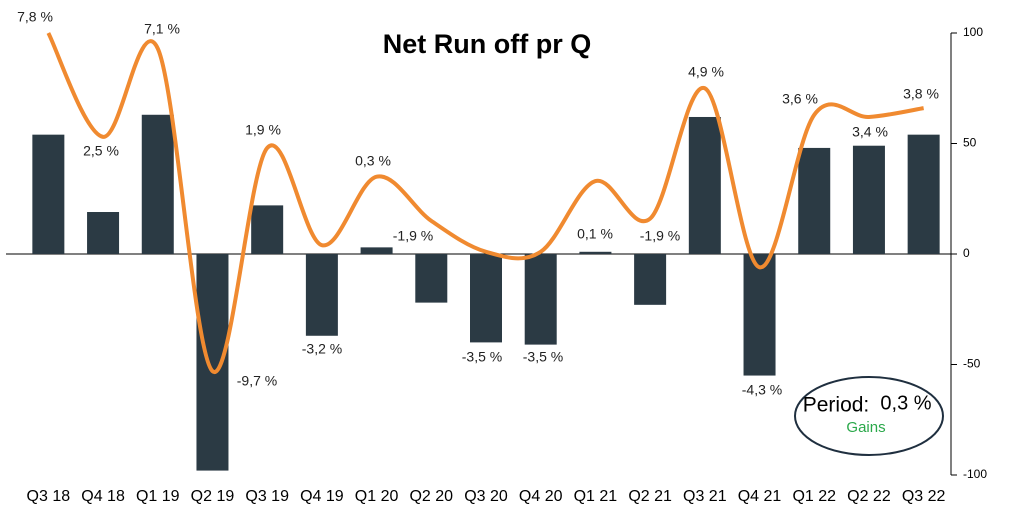 The width and height of the screenshot is (1015, 514). What do you see at coordinates (966, 253) in the screenshot?
I see `y-tick-label: 0` at bounding box center [966, 253].